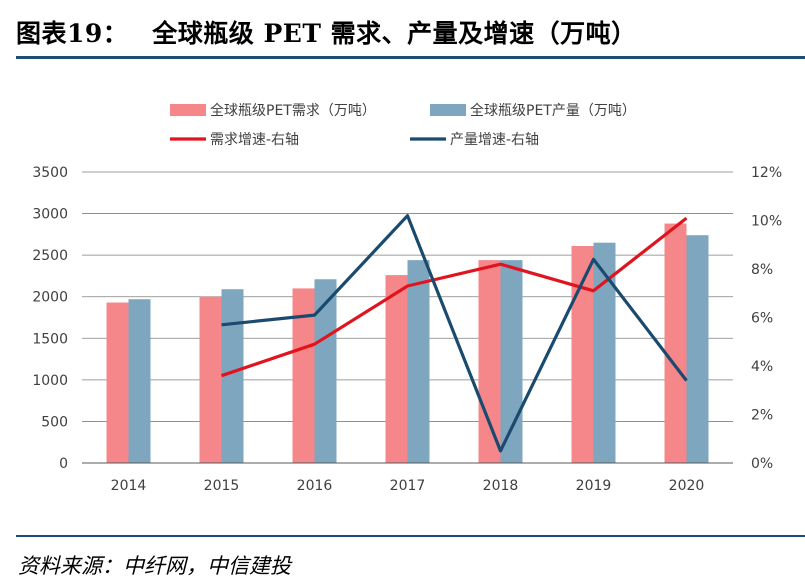 The image size is (805, 585). Describe the element at coordinates (50, 215) in the screenshot. I see `left-tick-label: 3000` at that location.